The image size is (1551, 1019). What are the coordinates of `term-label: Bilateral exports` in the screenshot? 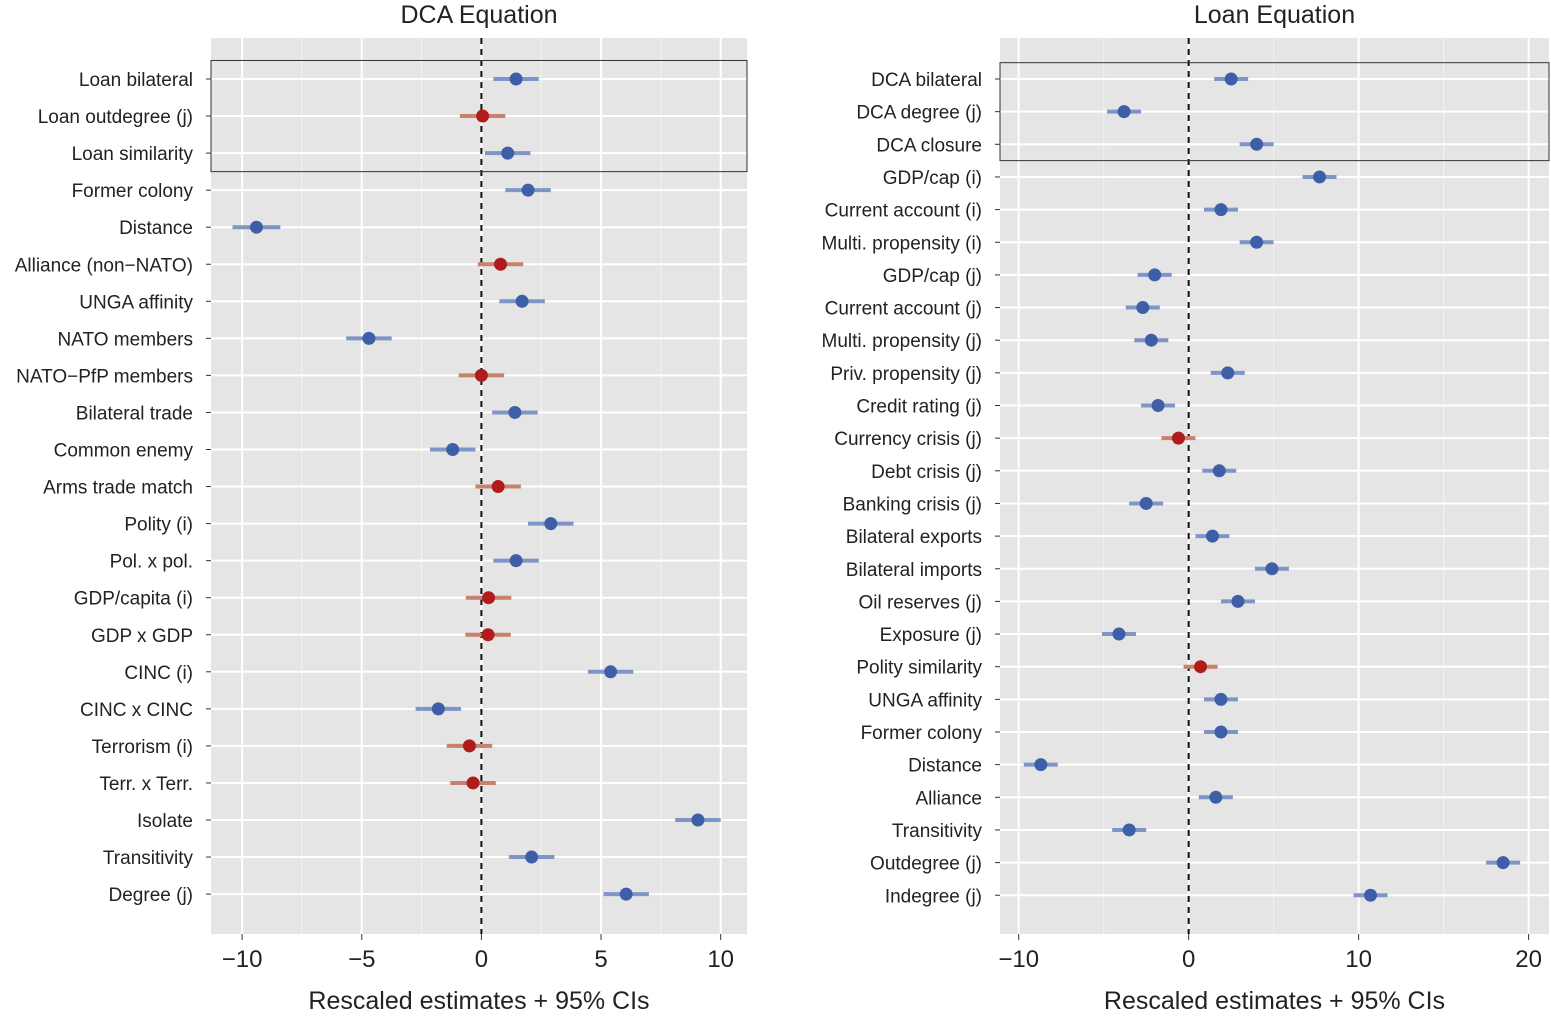 It's located at (914, 537).